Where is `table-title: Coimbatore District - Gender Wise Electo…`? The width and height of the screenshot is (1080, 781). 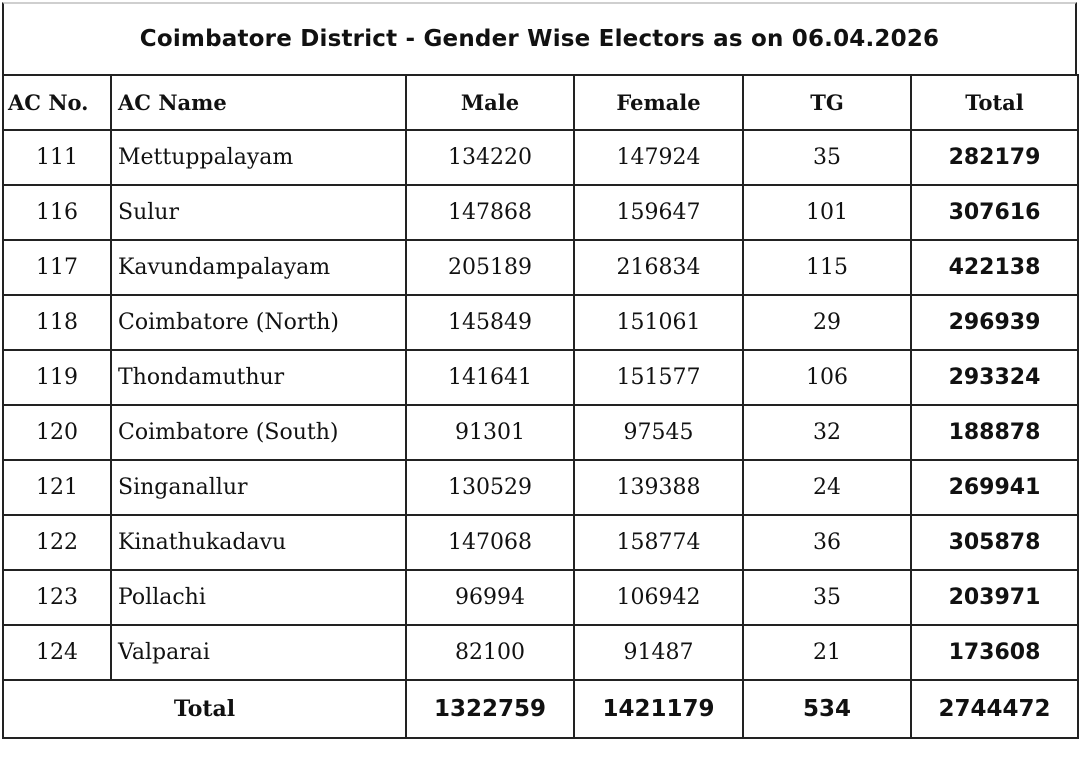
table-title: Coimbatore District - Gender Wise Electo… is located at coordinates (539, 38).